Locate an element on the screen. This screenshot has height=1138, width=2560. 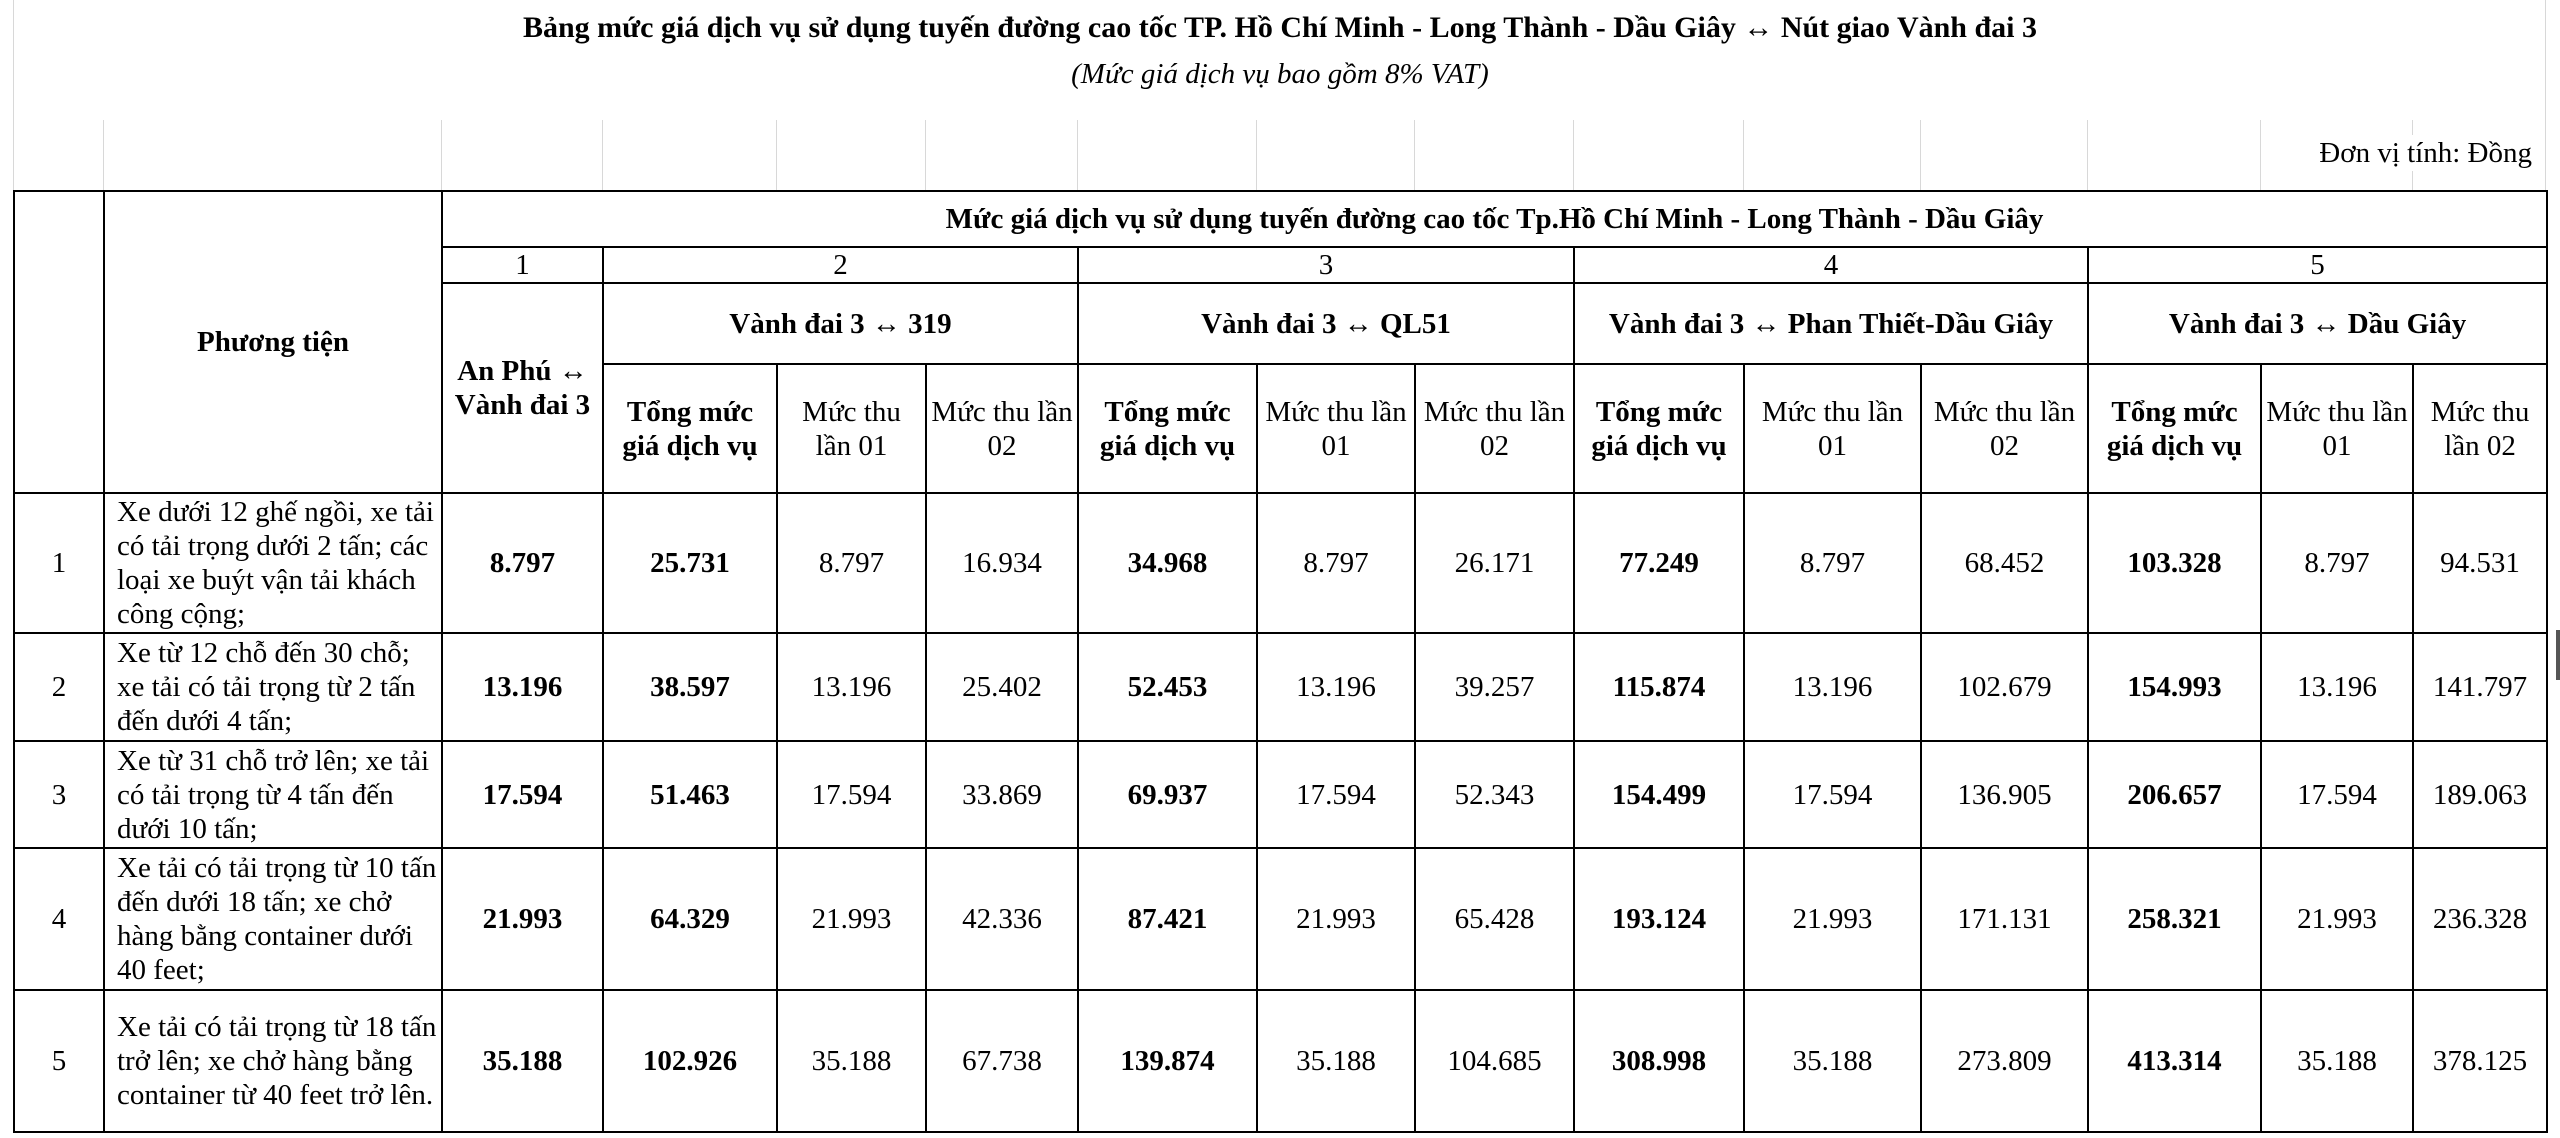
price-cell: 273.809 is located at coordinates (2004, 1061).